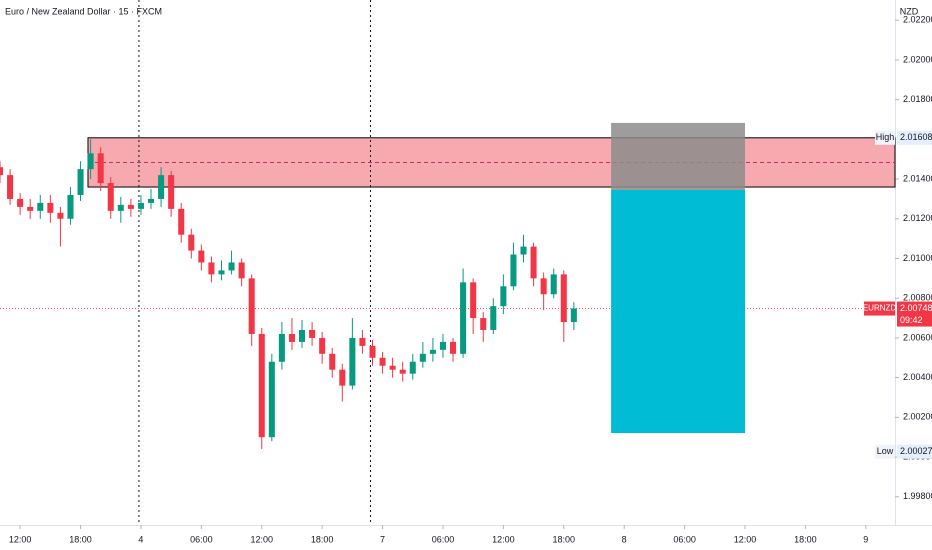  Describe the element at coordinates (678, 156) in the screenshot. I see `stop-zone` at that location.